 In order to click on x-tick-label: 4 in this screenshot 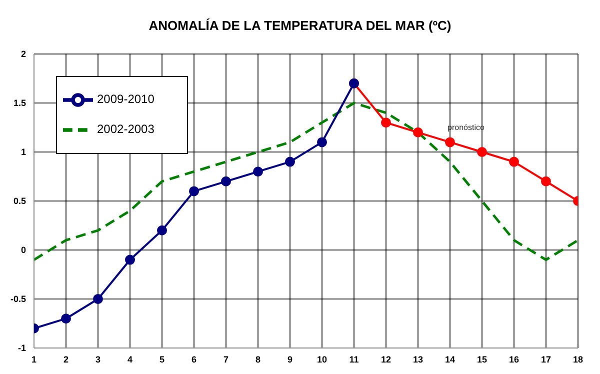, I will do `click(130, 359)`.